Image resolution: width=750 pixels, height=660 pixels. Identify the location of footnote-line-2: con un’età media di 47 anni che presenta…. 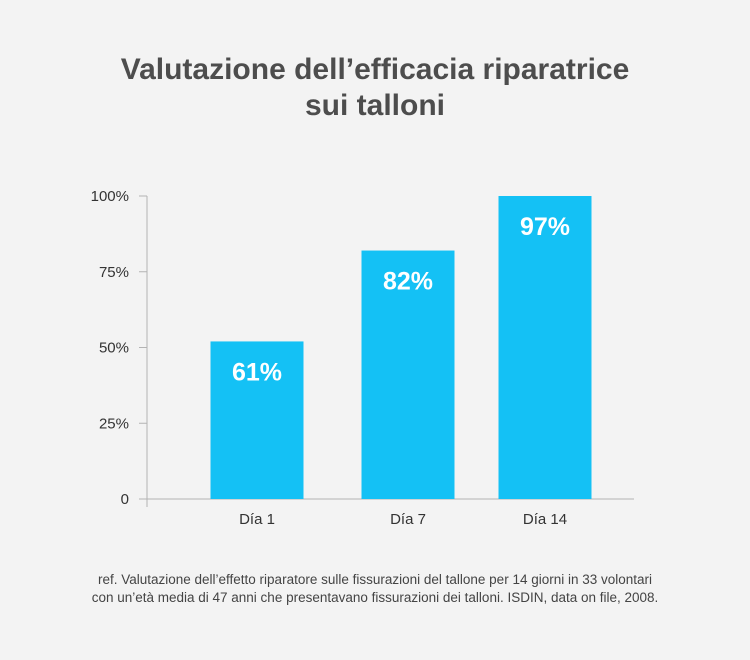
(375, 597).